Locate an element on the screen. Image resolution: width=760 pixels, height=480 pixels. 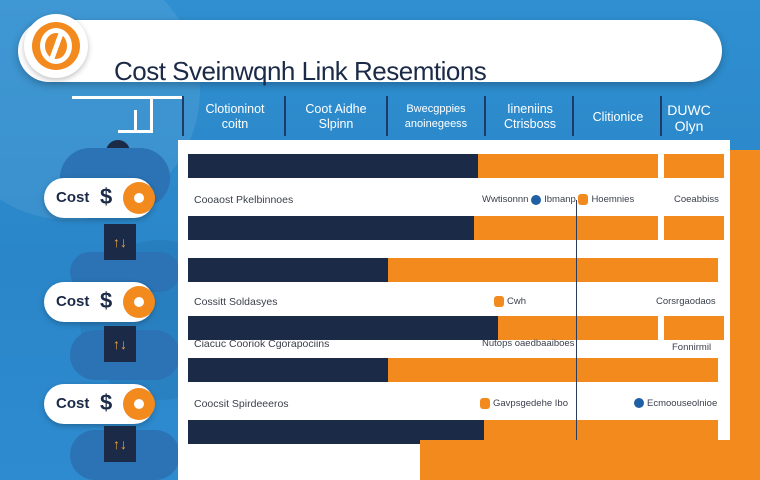
logo is located at coordinates (56, 46).